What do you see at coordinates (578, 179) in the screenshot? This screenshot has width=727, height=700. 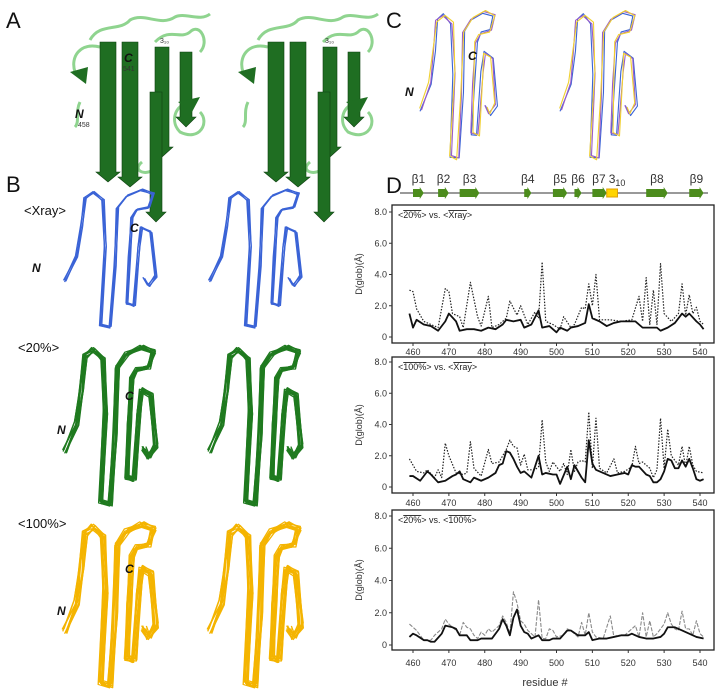 I see `secondary-structure-label: β6` at bounding box center [578, 179].